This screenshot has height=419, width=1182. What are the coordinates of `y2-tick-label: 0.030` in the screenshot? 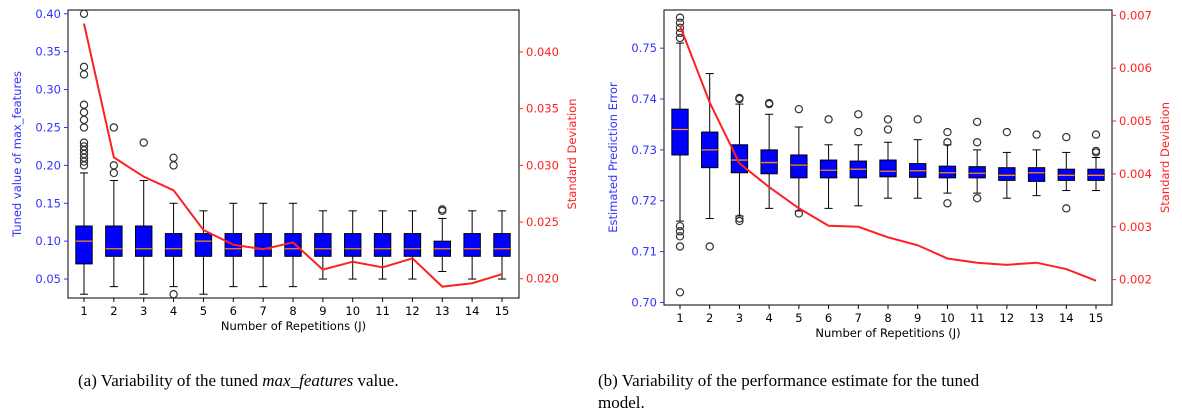 It's located at (542, 165).